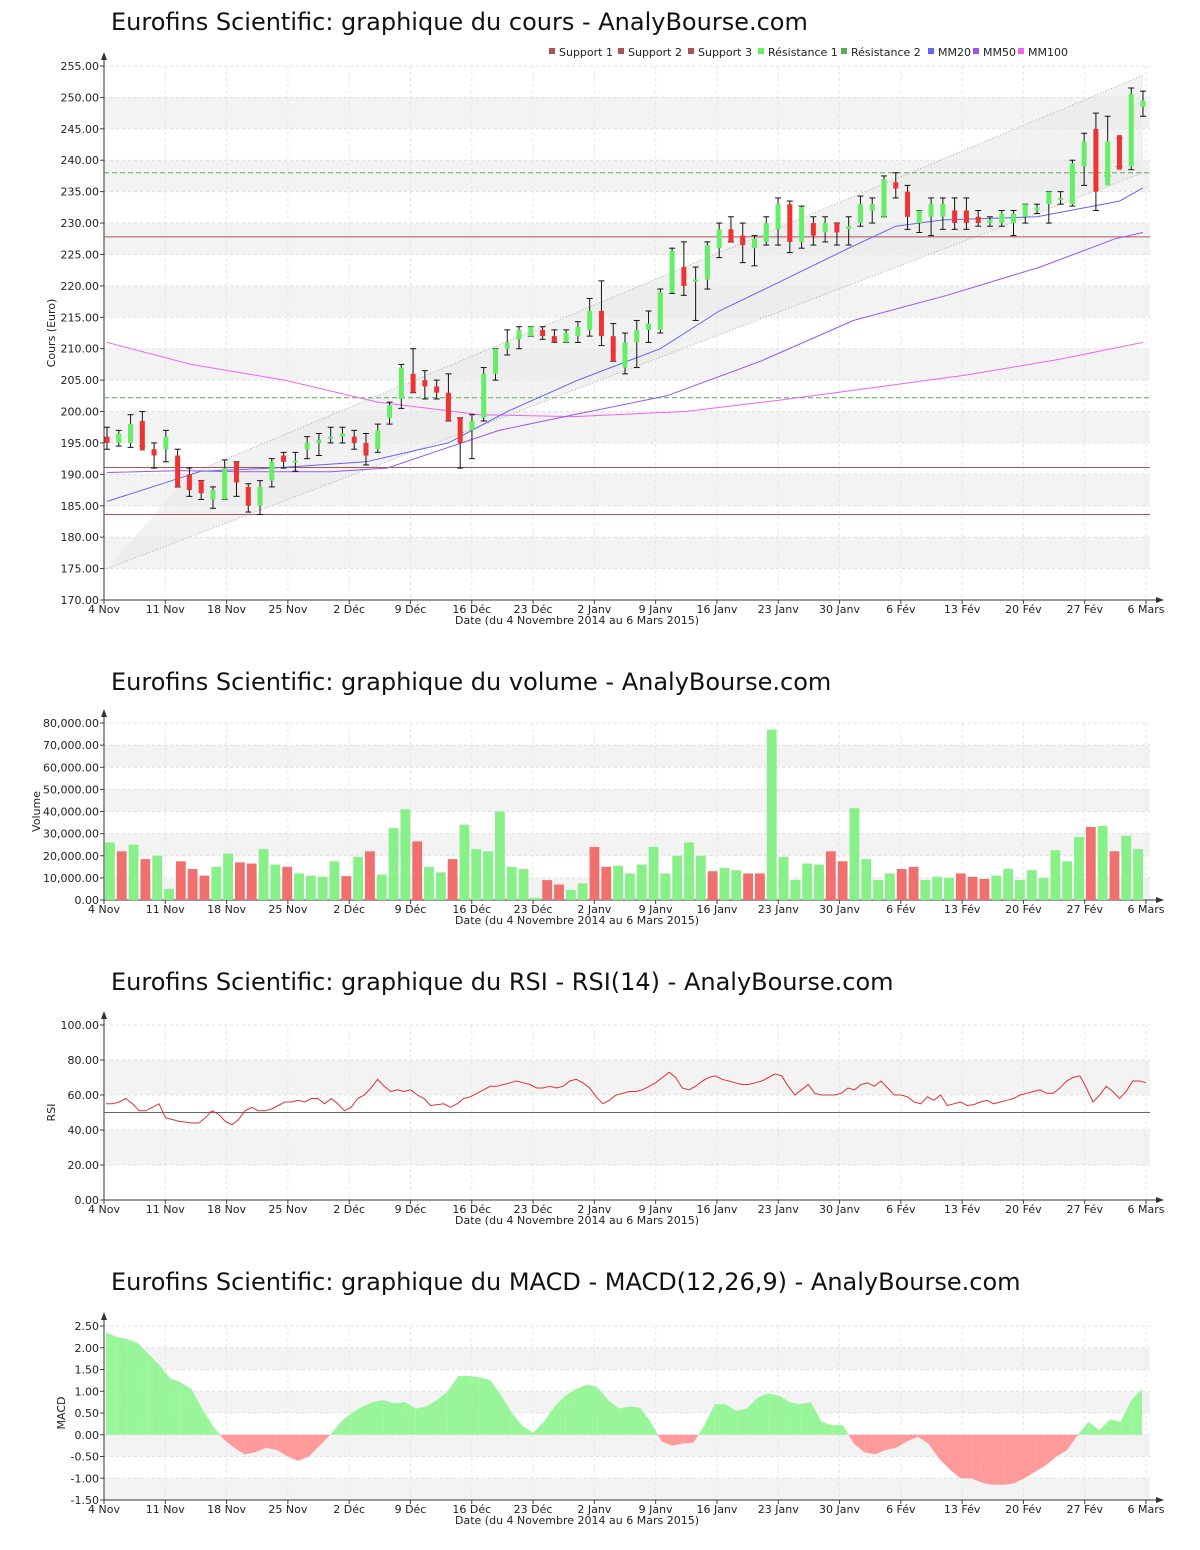 This screenshot has width=1200, height=1550. Describe the element at coordinates (87, 1326) in the screenshot. I see `y-tick-label: 2.50` at that location.